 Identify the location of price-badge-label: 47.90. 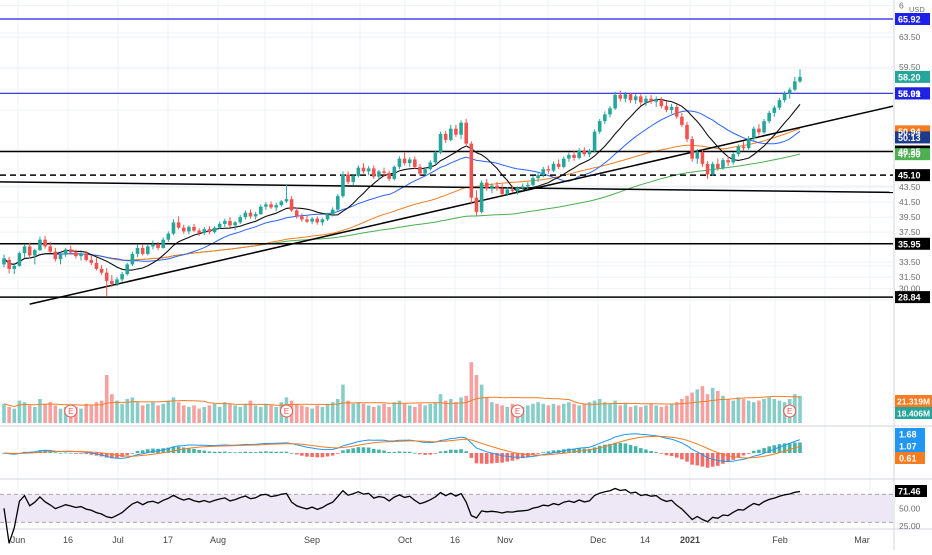
(909, 155).